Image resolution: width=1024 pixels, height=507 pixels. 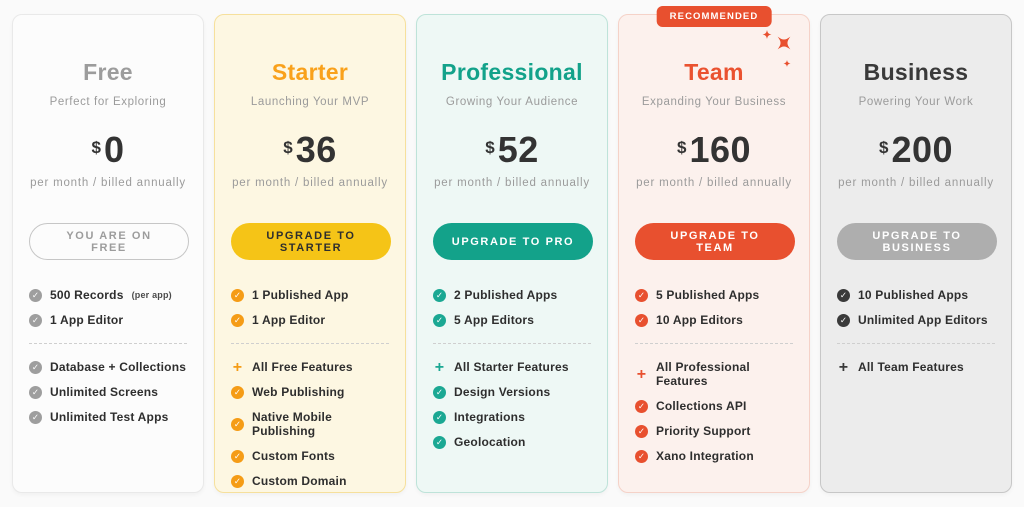 I want to click on plan-price: $52, so click(x=512, y=150).